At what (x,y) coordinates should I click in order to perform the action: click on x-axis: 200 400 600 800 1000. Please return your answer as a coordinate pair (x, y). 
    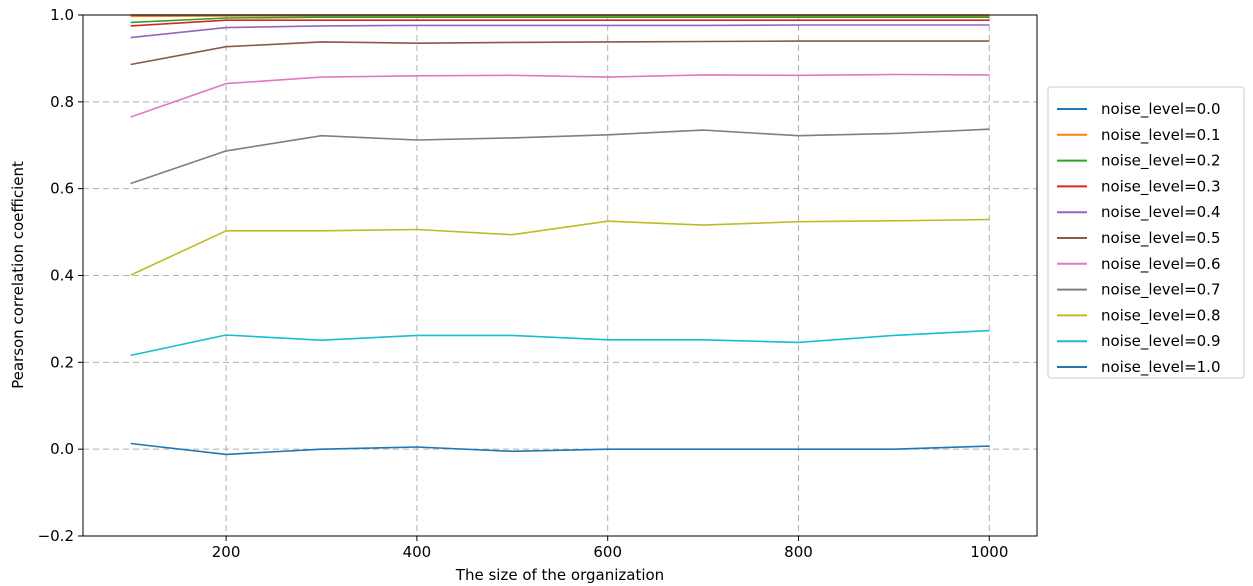
    Looking at the image, I should click on (610, 548).